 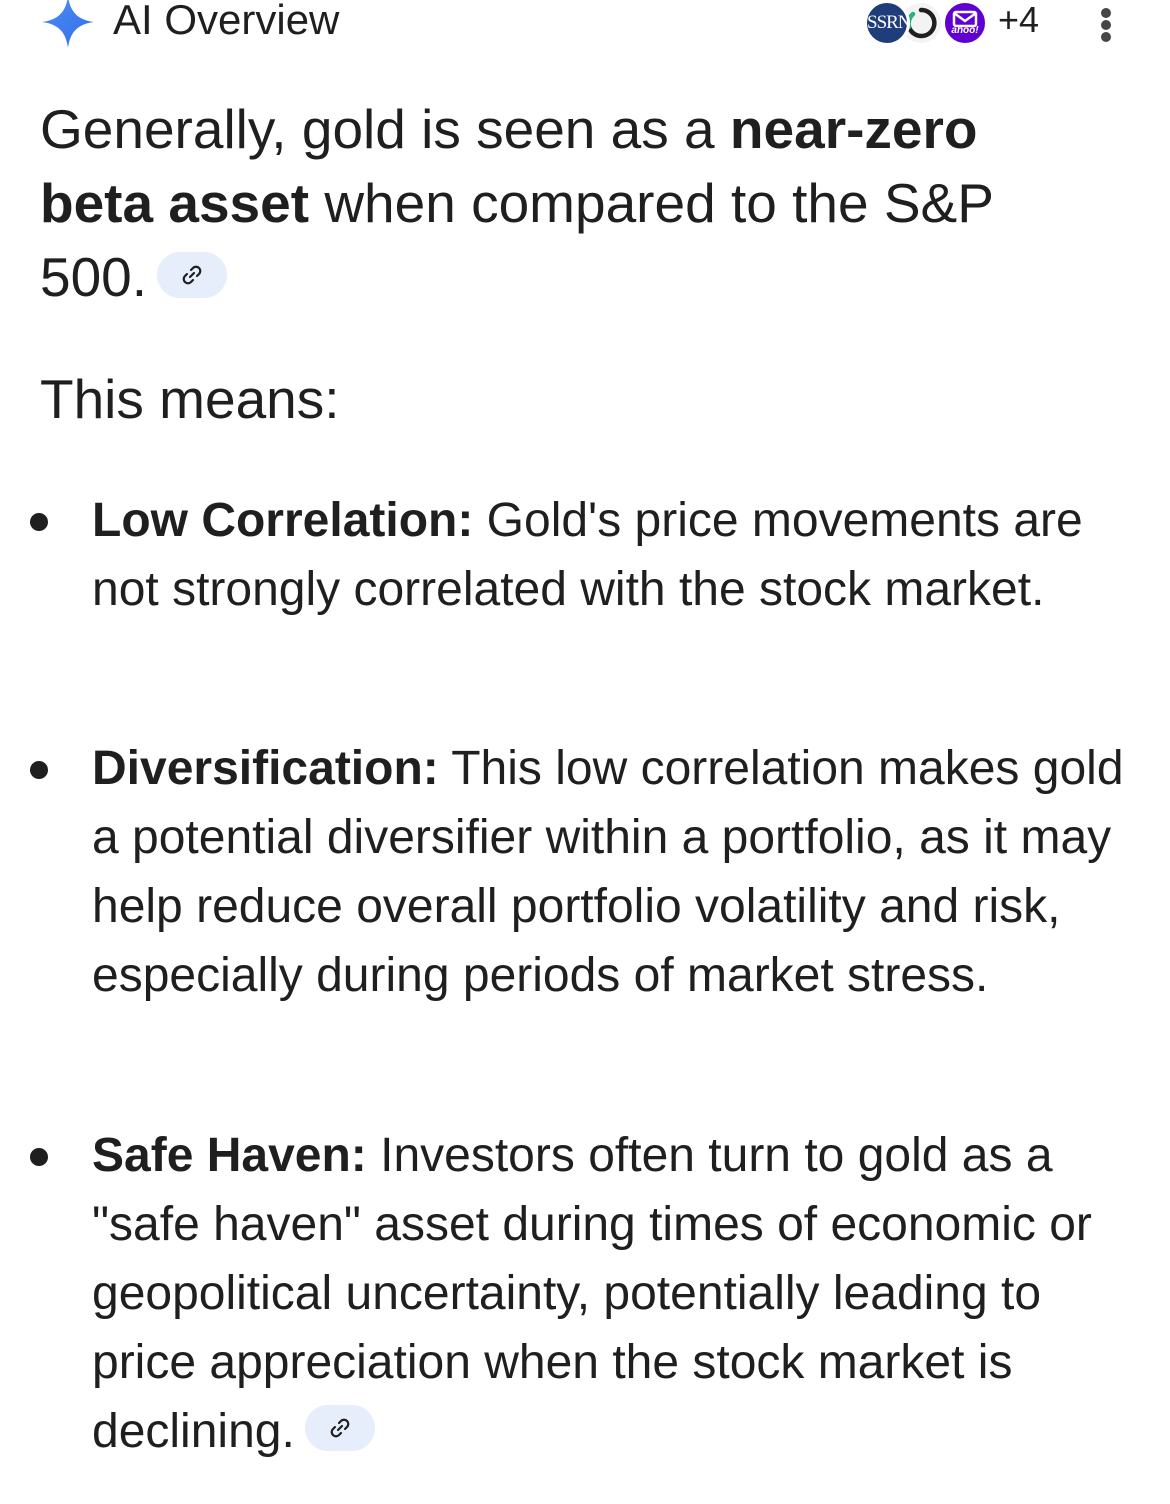 I want to click on yahoo-logo-label: ahoo!, so click(x=965, y=30).